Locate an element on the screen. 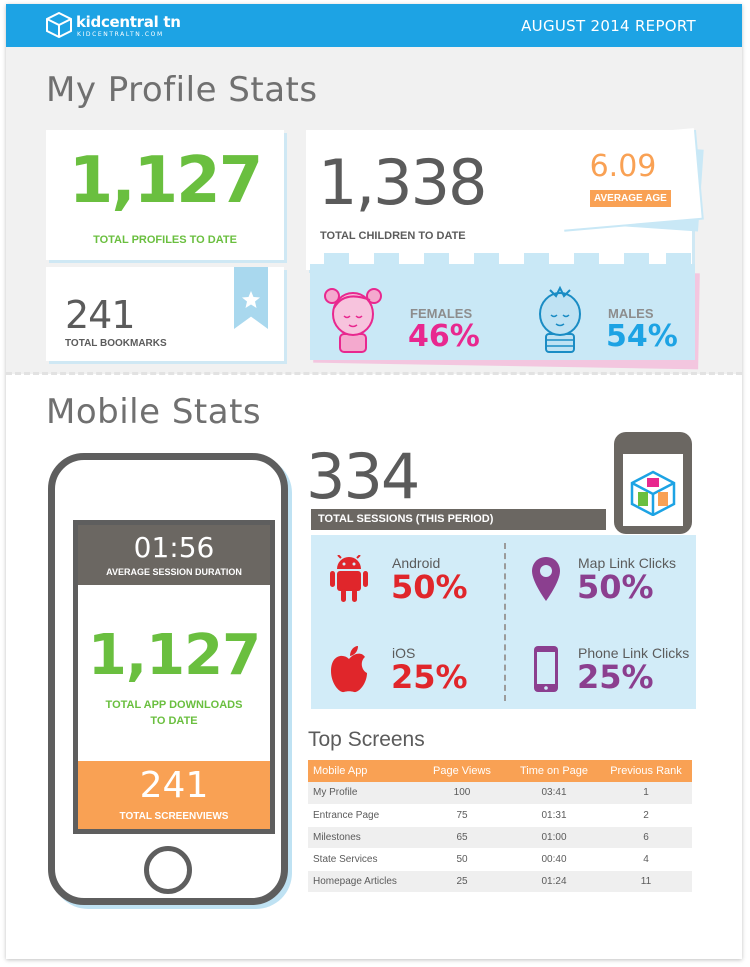 The height and width of the screenshot is (967, 750). girl-face-icon is located at coordinates (353, 320).